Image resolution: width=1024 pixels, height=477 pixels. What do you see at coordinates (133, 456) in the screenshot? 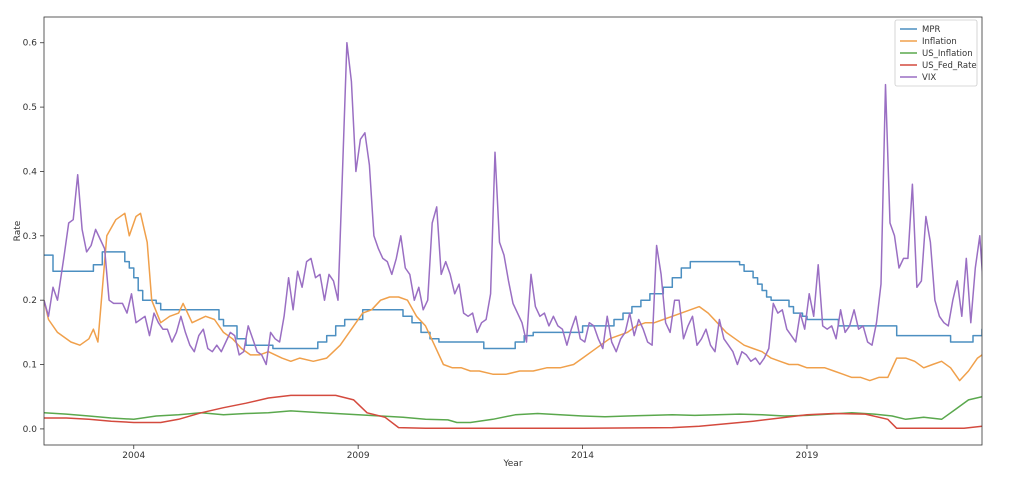
I see `x-tick-label: 2004` at bounding box center [133, 456].